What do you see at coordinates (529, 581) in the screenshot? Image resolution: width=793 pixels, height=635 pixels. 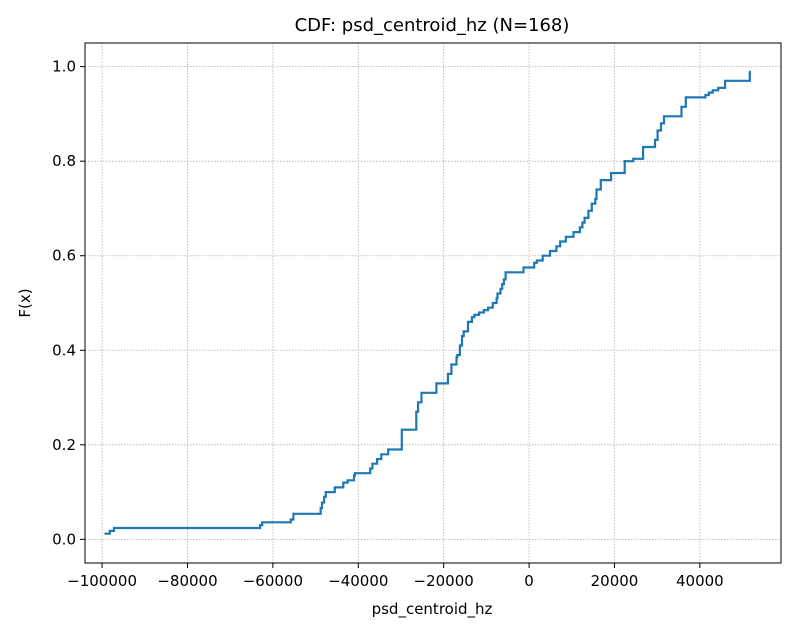 I see `x-tick-label: 0` at bounding box center [529, 581].